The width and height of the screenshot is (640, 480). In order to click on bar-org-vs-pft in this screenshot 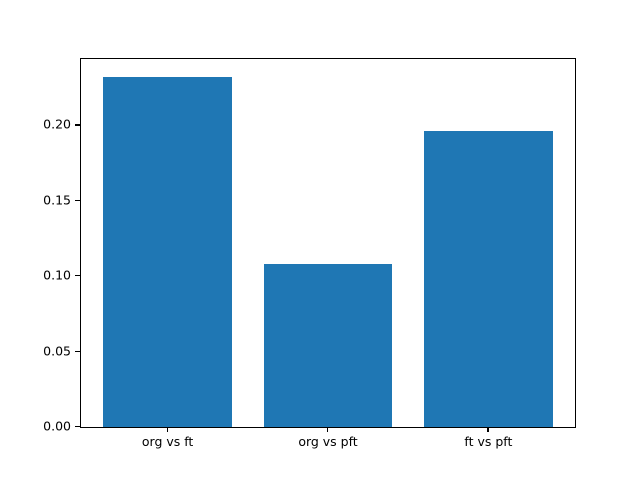, I will do `click(328, 345)`.